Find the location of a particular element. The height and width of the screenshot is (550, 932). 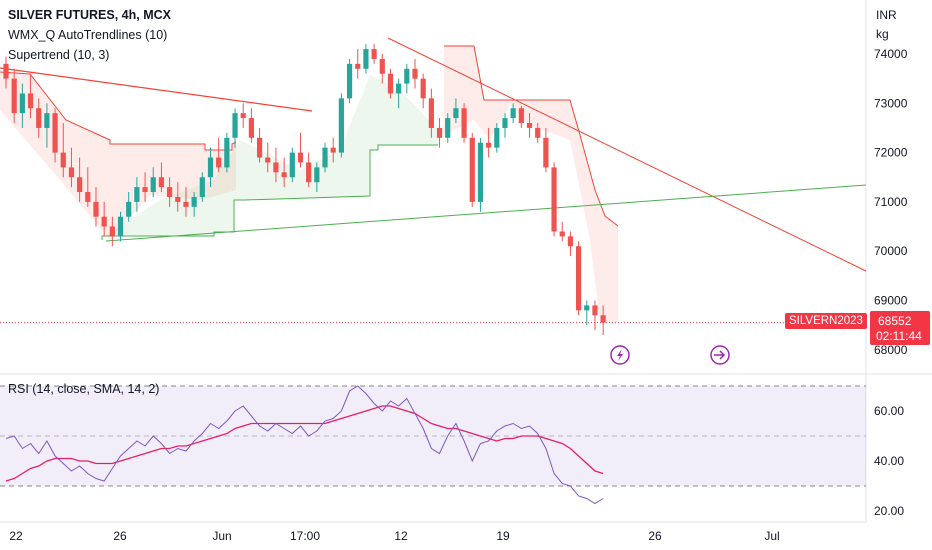

currency-label: INR is located at coordinates (886, 15).